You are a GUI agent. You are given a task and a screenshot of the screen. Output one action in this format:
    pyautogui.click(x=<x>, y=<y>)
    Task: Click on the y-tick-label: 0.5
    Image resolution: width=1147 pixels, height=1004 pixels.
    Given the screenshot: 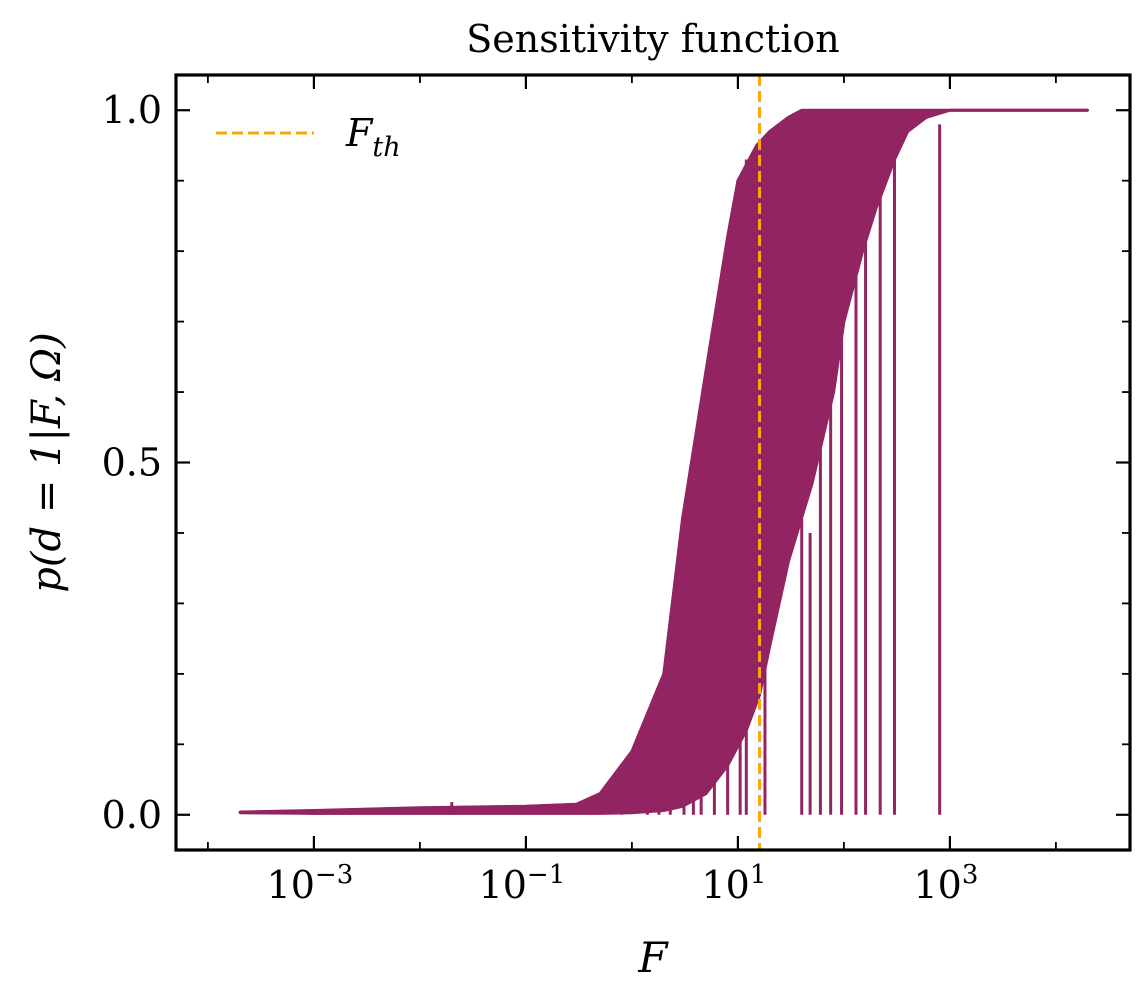 What is the action you would take?
    pyautogui.click(x=132, y=463)
    